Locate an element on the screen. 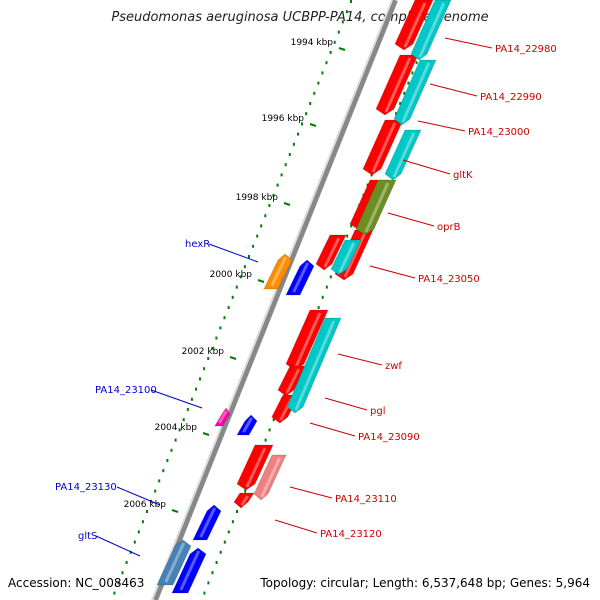 Image resolution: width=600 pixels, height=600 pixels. ruler-tick is located at coordinates (287, 204).